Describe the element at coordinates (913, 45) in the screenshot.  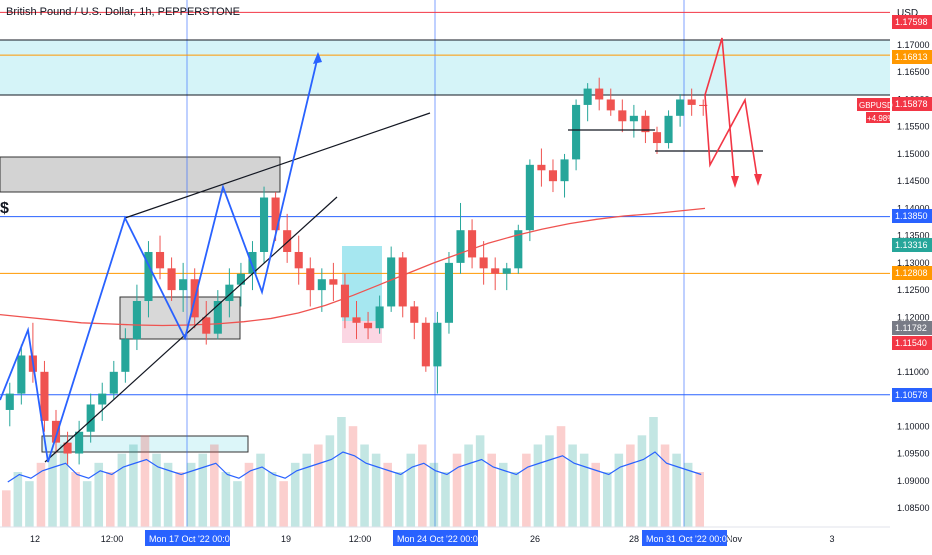
I see `y-tick-label: 1.17000` at that location.